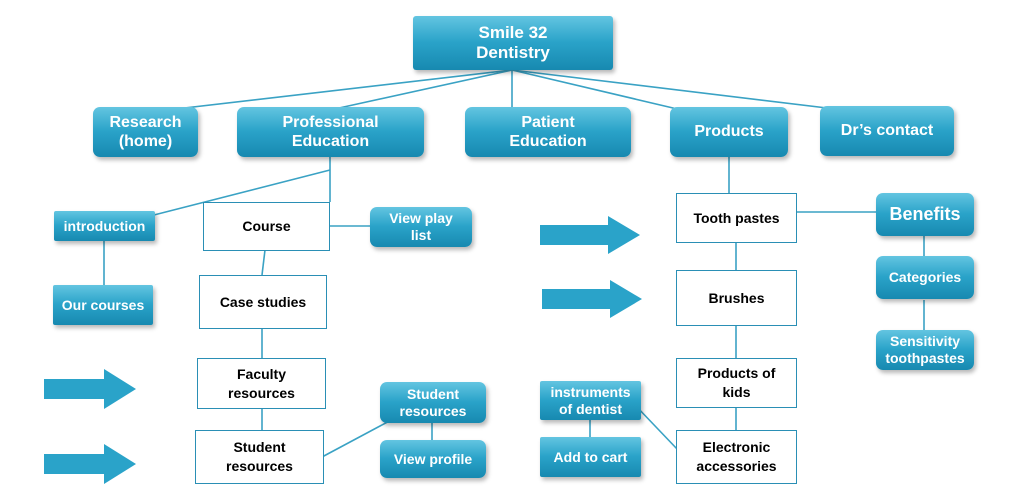  I want to click on case-studies-label: Case studies, so click(263, 301).